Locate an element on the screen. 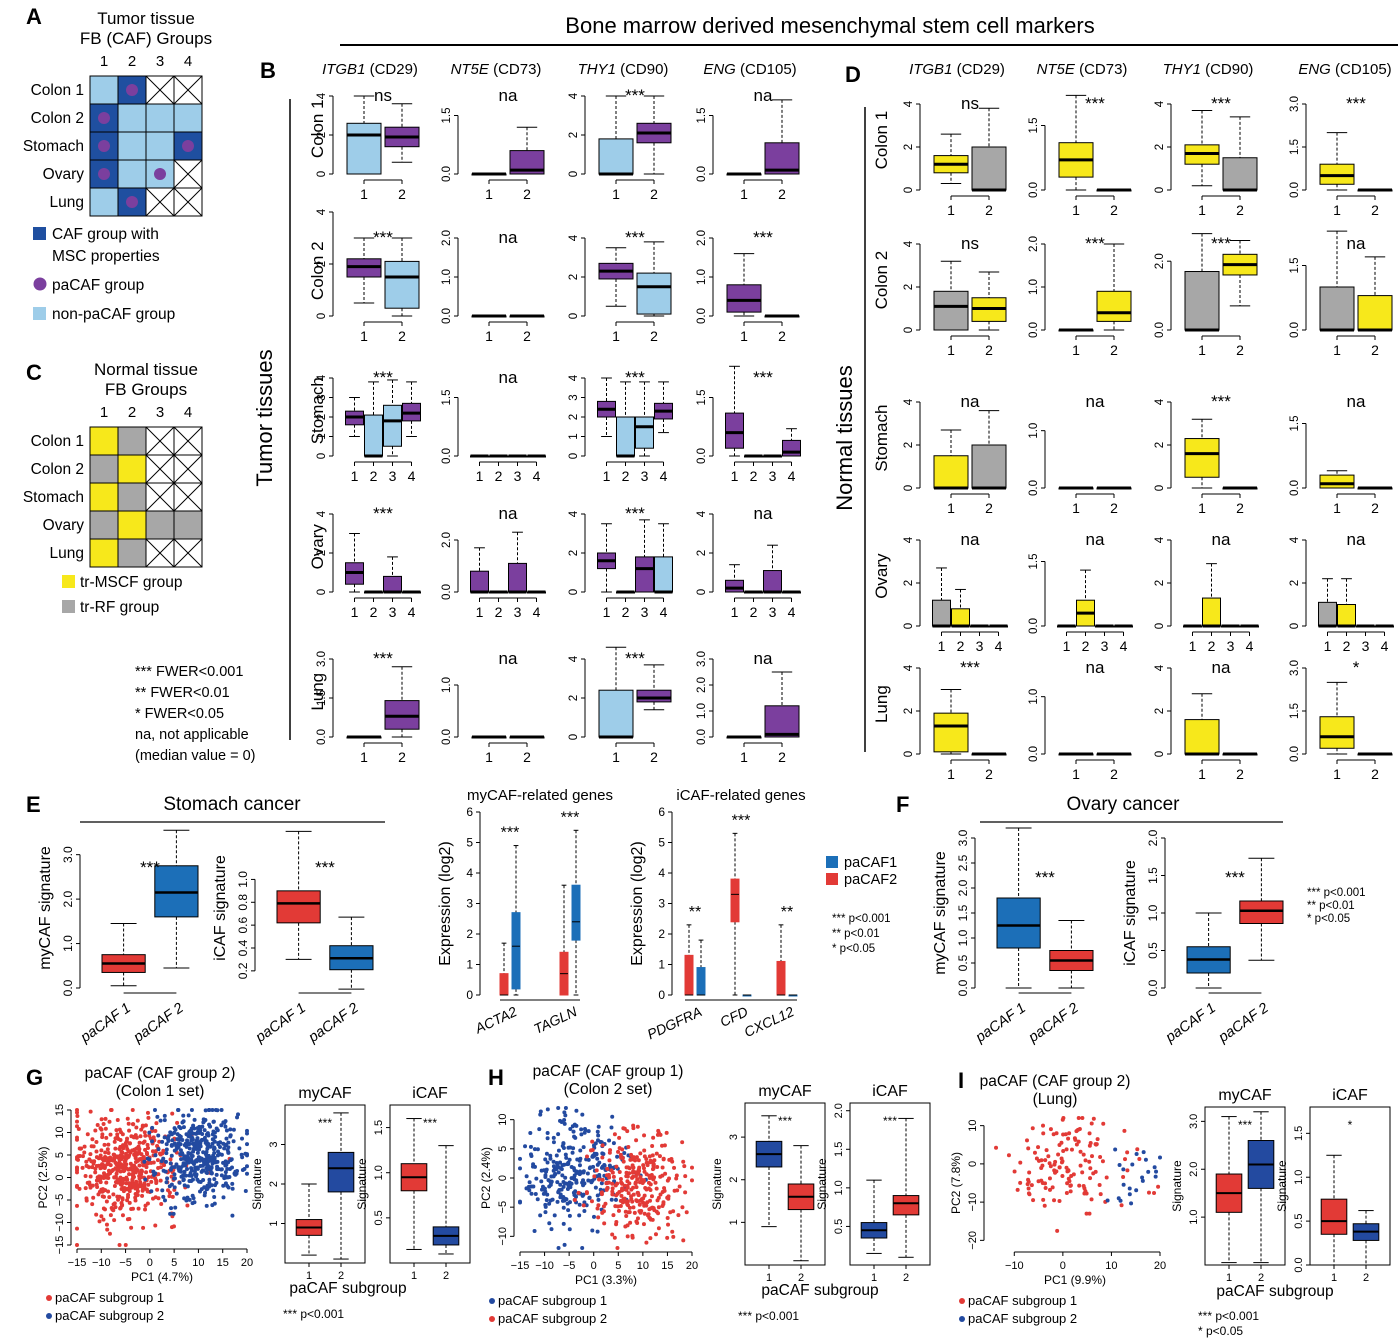  panel-letter: C is located at coordinates (34, 372).